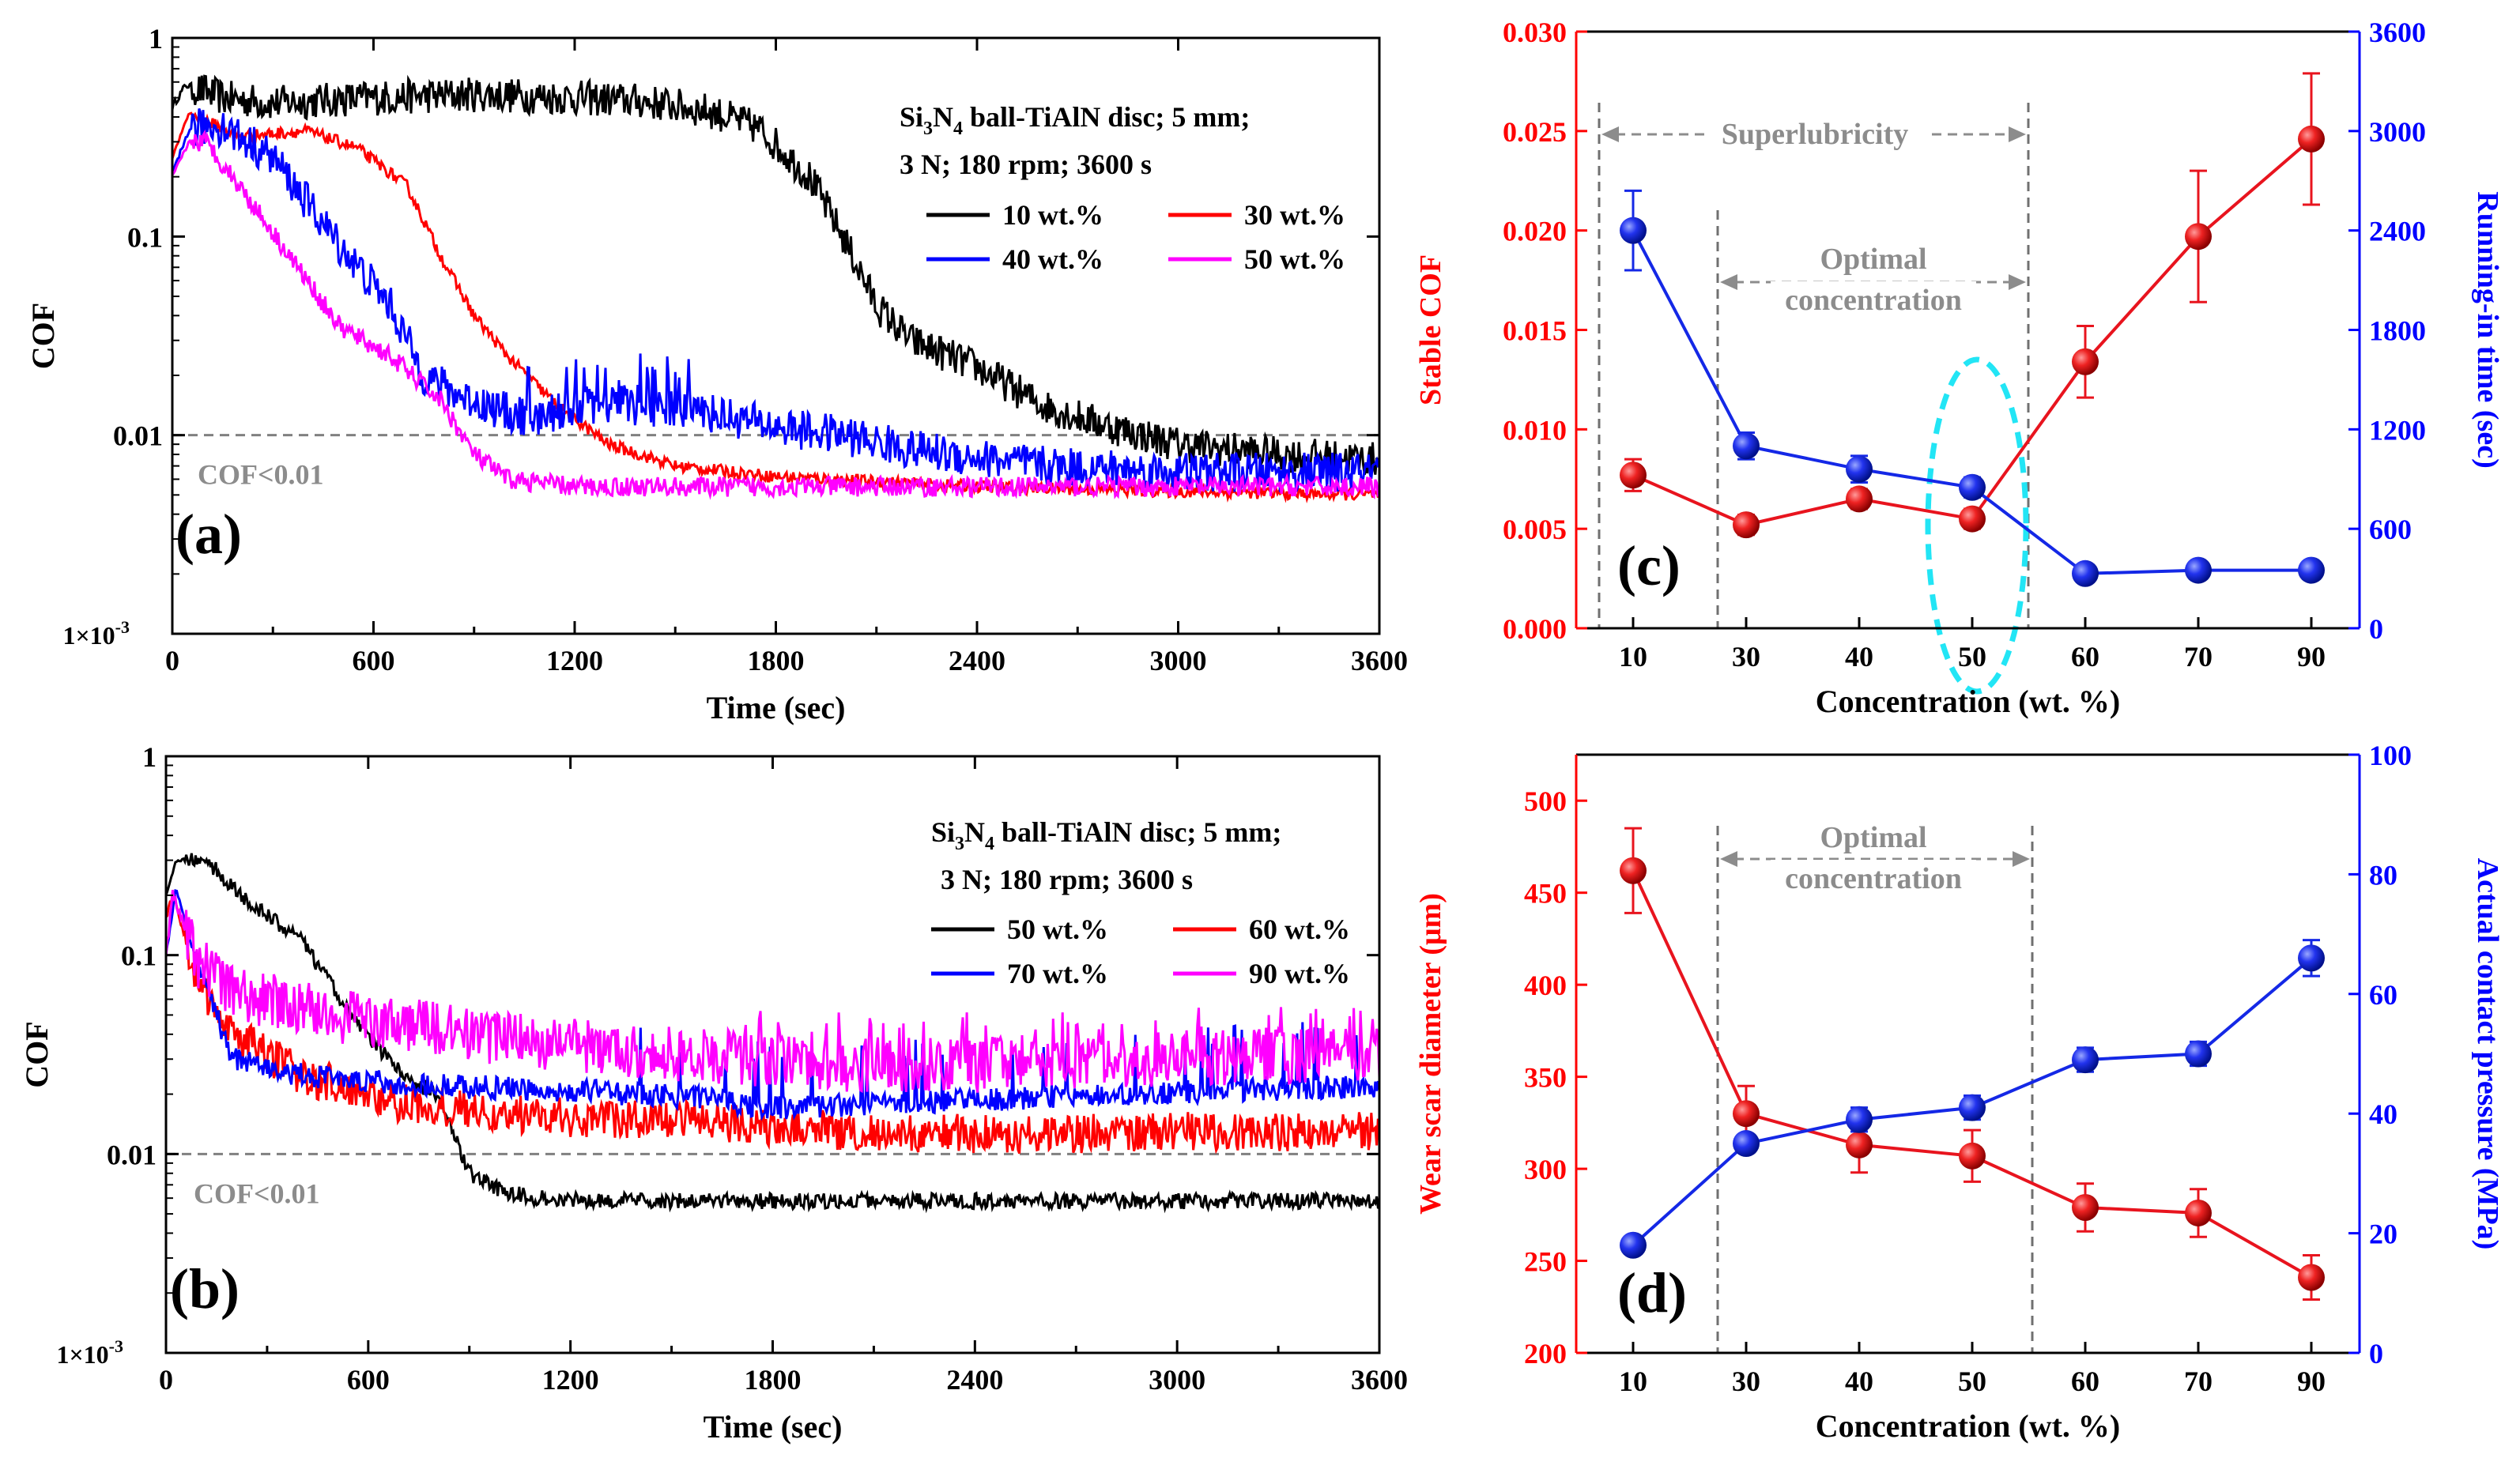  I want to click on region-label-bg, so click(1873, 297).